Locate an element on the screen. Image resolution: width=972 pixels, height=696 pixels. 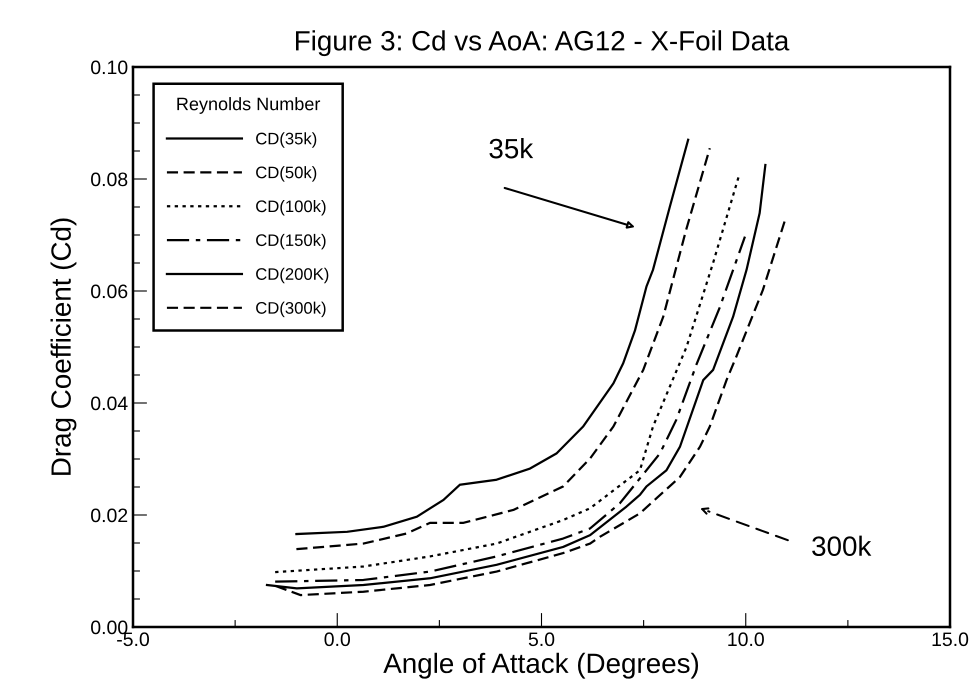
x-tick-label: 10.0 is located at coordinates (746, 639).